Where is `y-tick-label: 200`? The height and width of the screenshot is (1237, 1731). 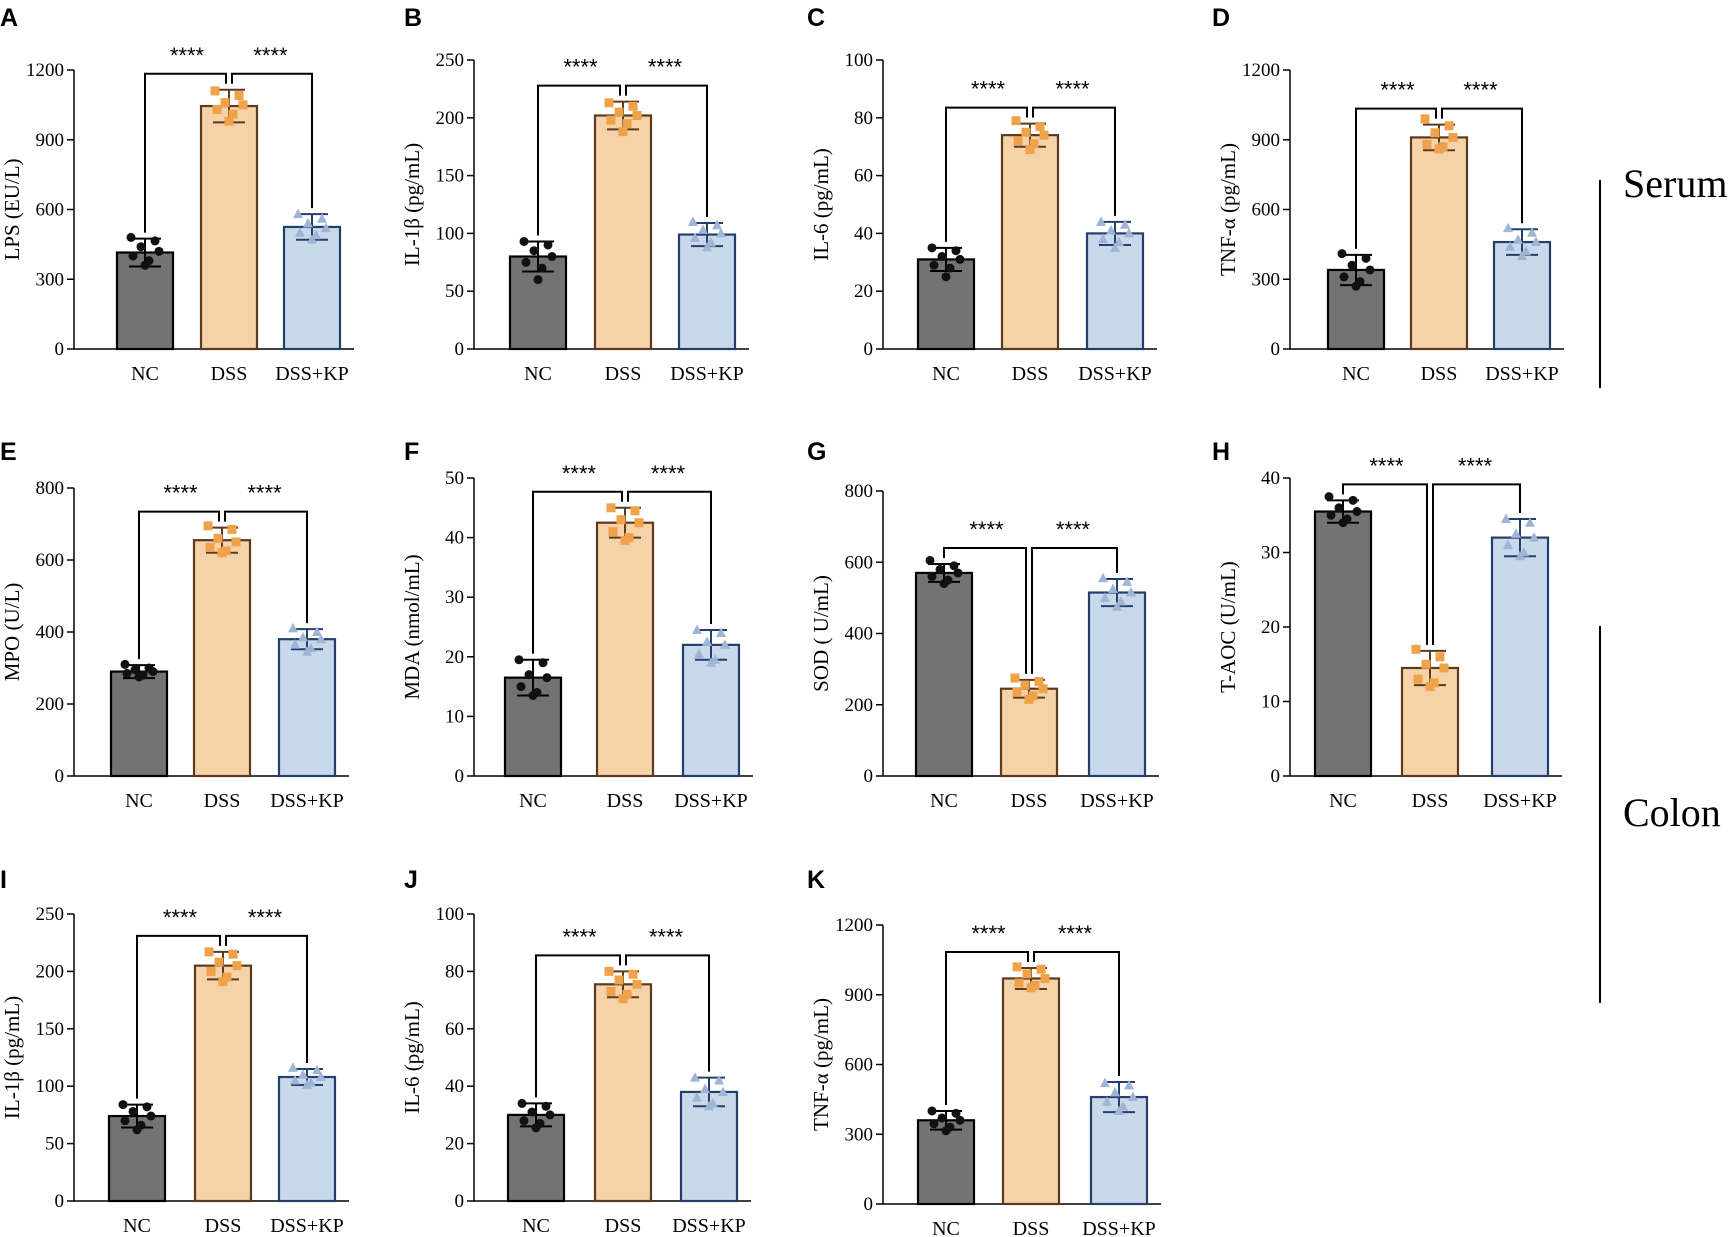 y-tick-label: 200 is located at coordinates (450, 118).